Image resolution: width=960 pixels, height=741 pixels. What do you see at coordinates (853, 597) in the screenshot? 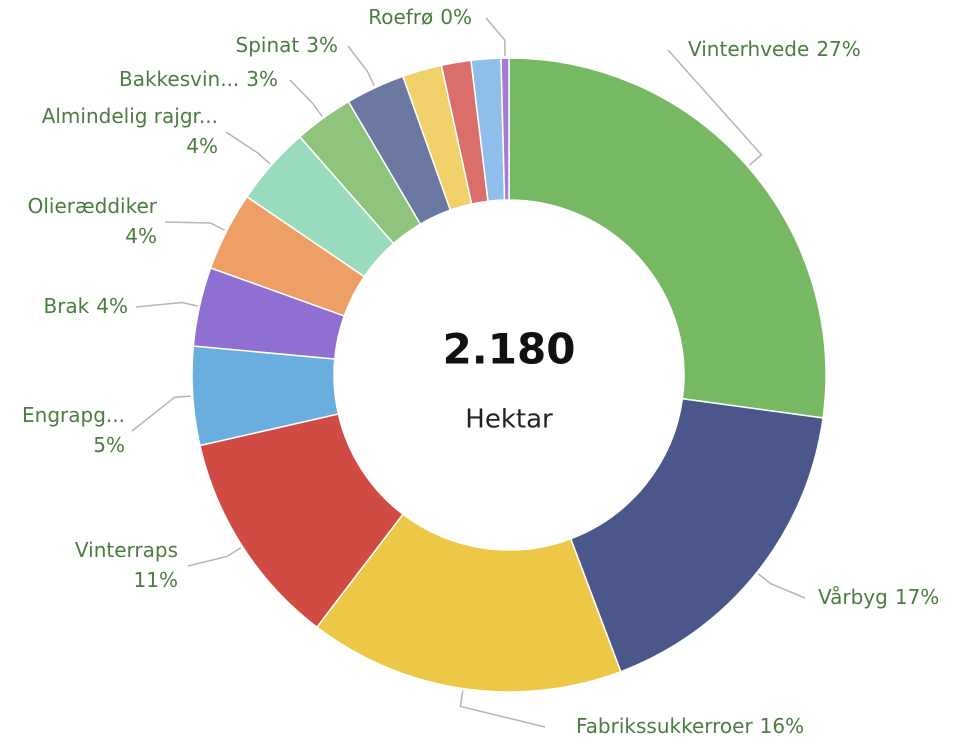
I see `label-name: Vårbyg` at bounding box center [853, 597].